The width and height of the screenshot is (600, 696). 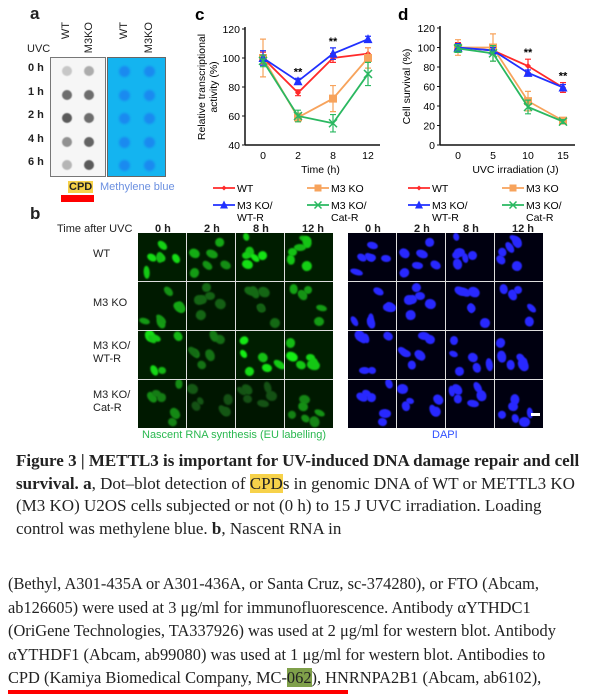 I want to click on dapi-time-label: 2 h, so click(x=422, y=229).